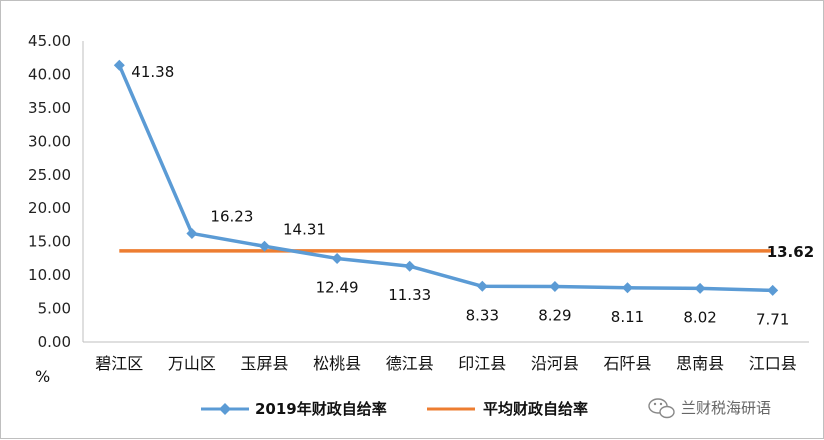 The height and width of the screenshot is (440, 824). Describe the element at coordinates (555, 363) in the screenshot. I see `category-label-6: 沿河县` at that location.